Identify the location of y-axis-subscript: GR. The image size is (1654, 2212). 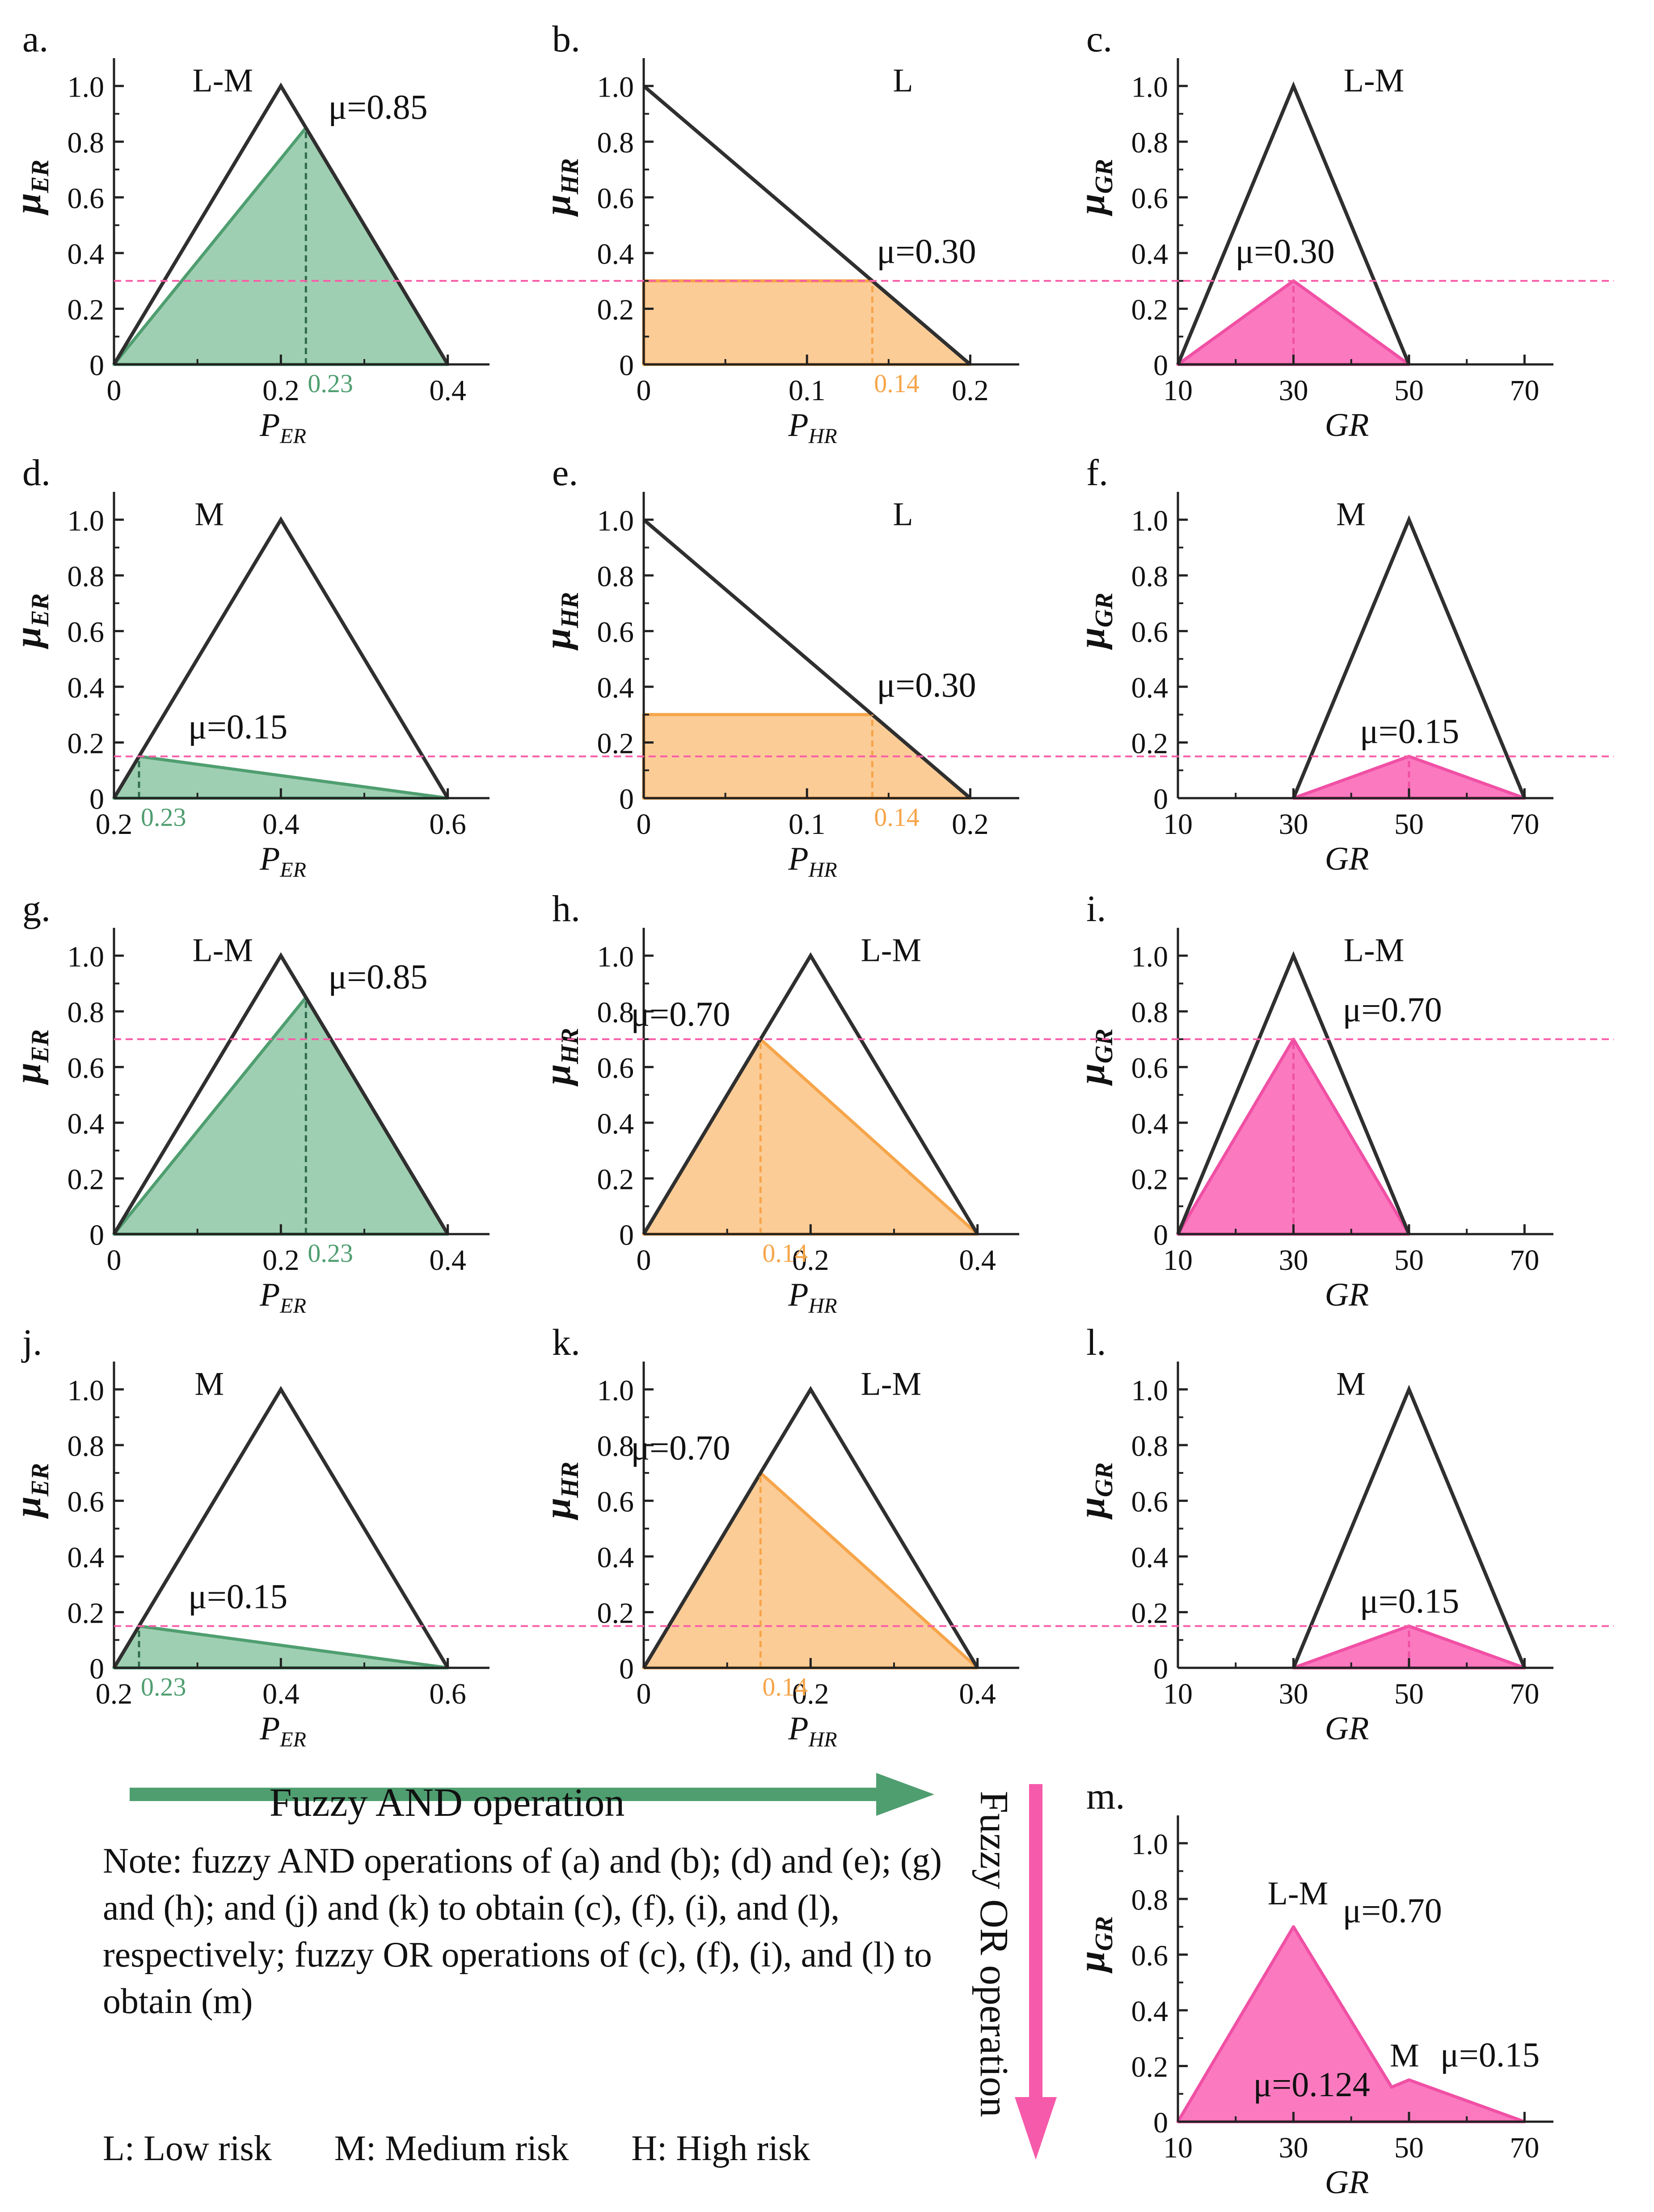
(1104, 1479).